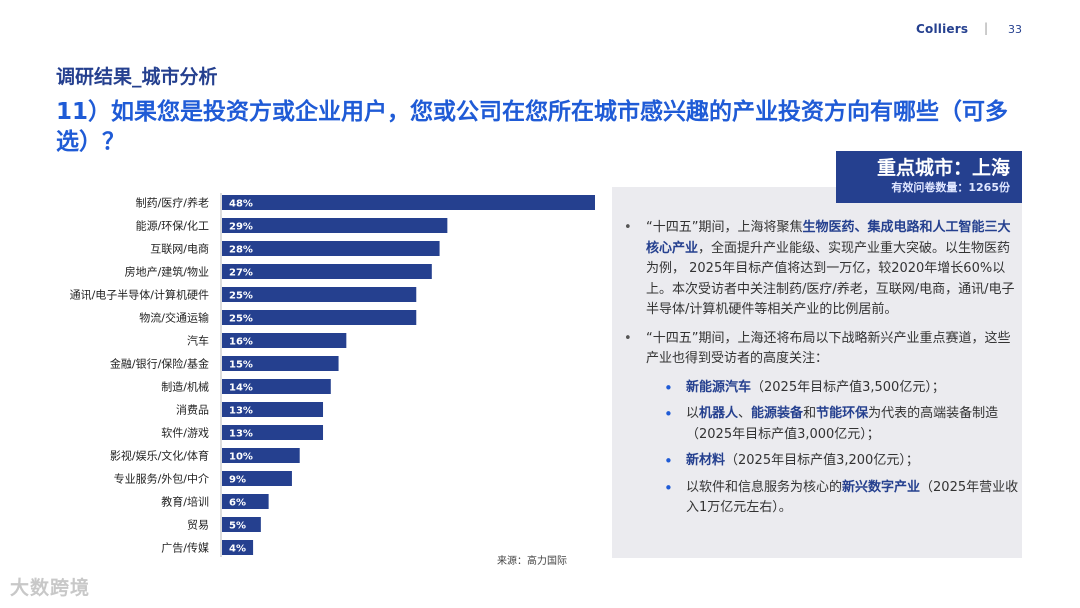  I want to click on body-text: 和, so click(810, 413).